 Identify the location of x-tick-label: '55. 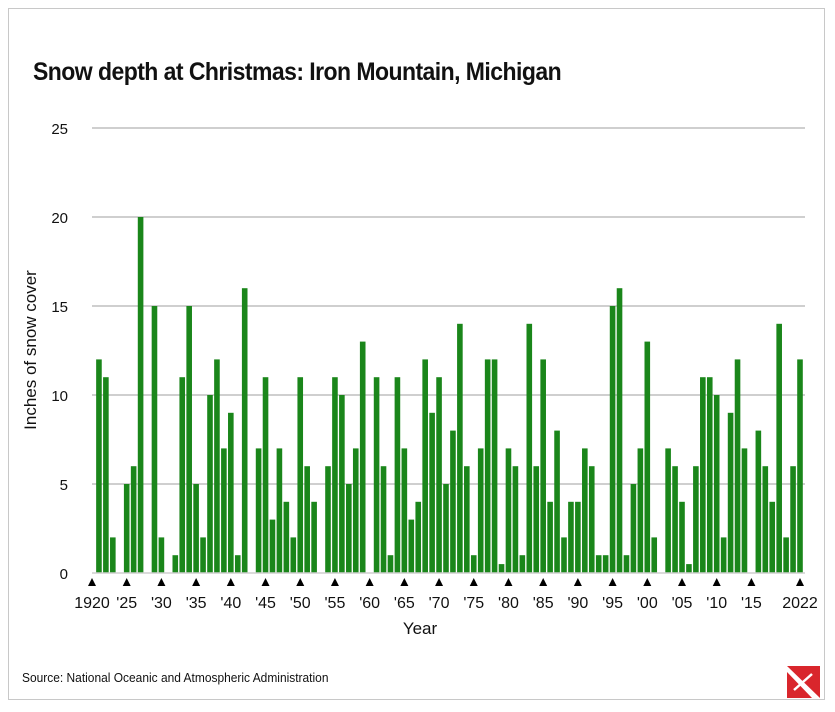
(335, 603).